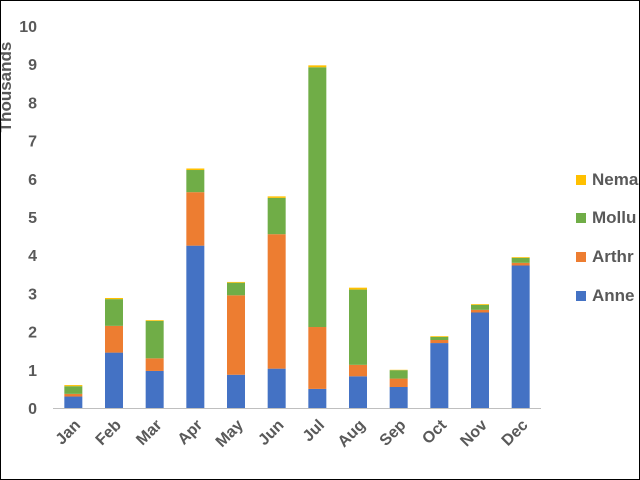 The image size is (640, 480). Describe the element at coordinates (317, 197) in the screenshot. I see `bar-mollusca-jul` at that location.